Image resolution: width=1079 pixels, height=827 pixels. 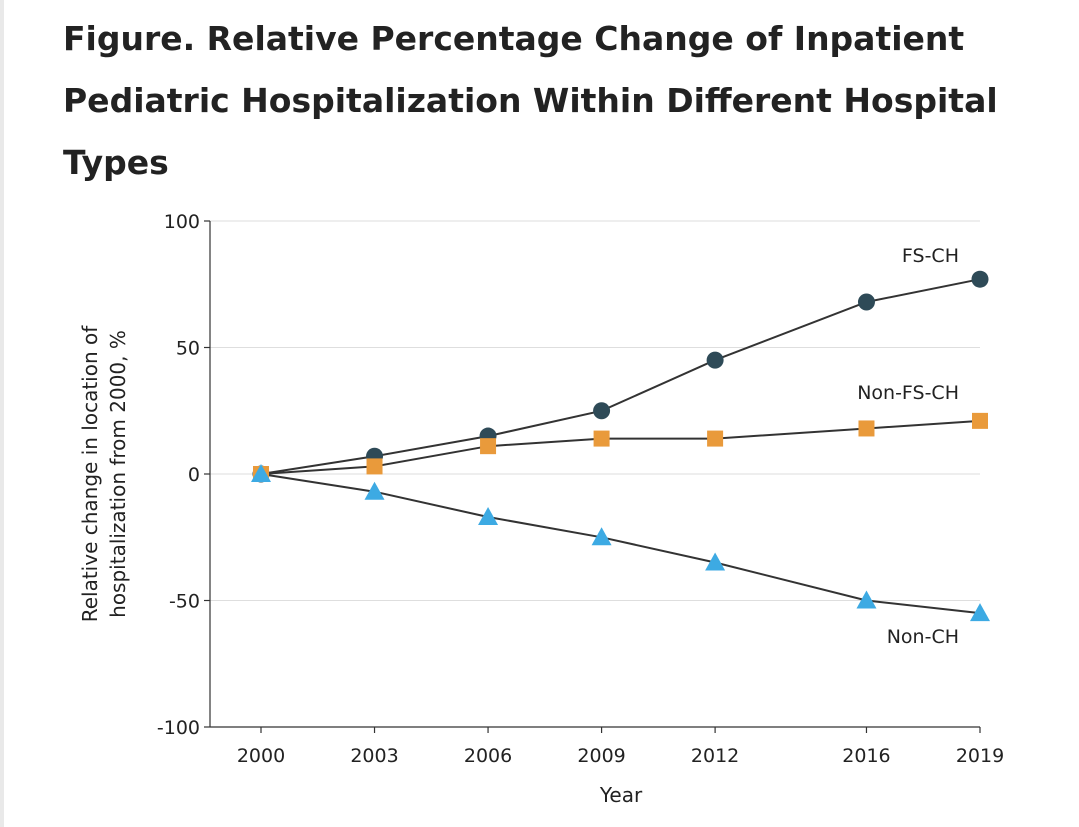 I want to click on x-tick-label: 2003, so click(x=374, y=756).